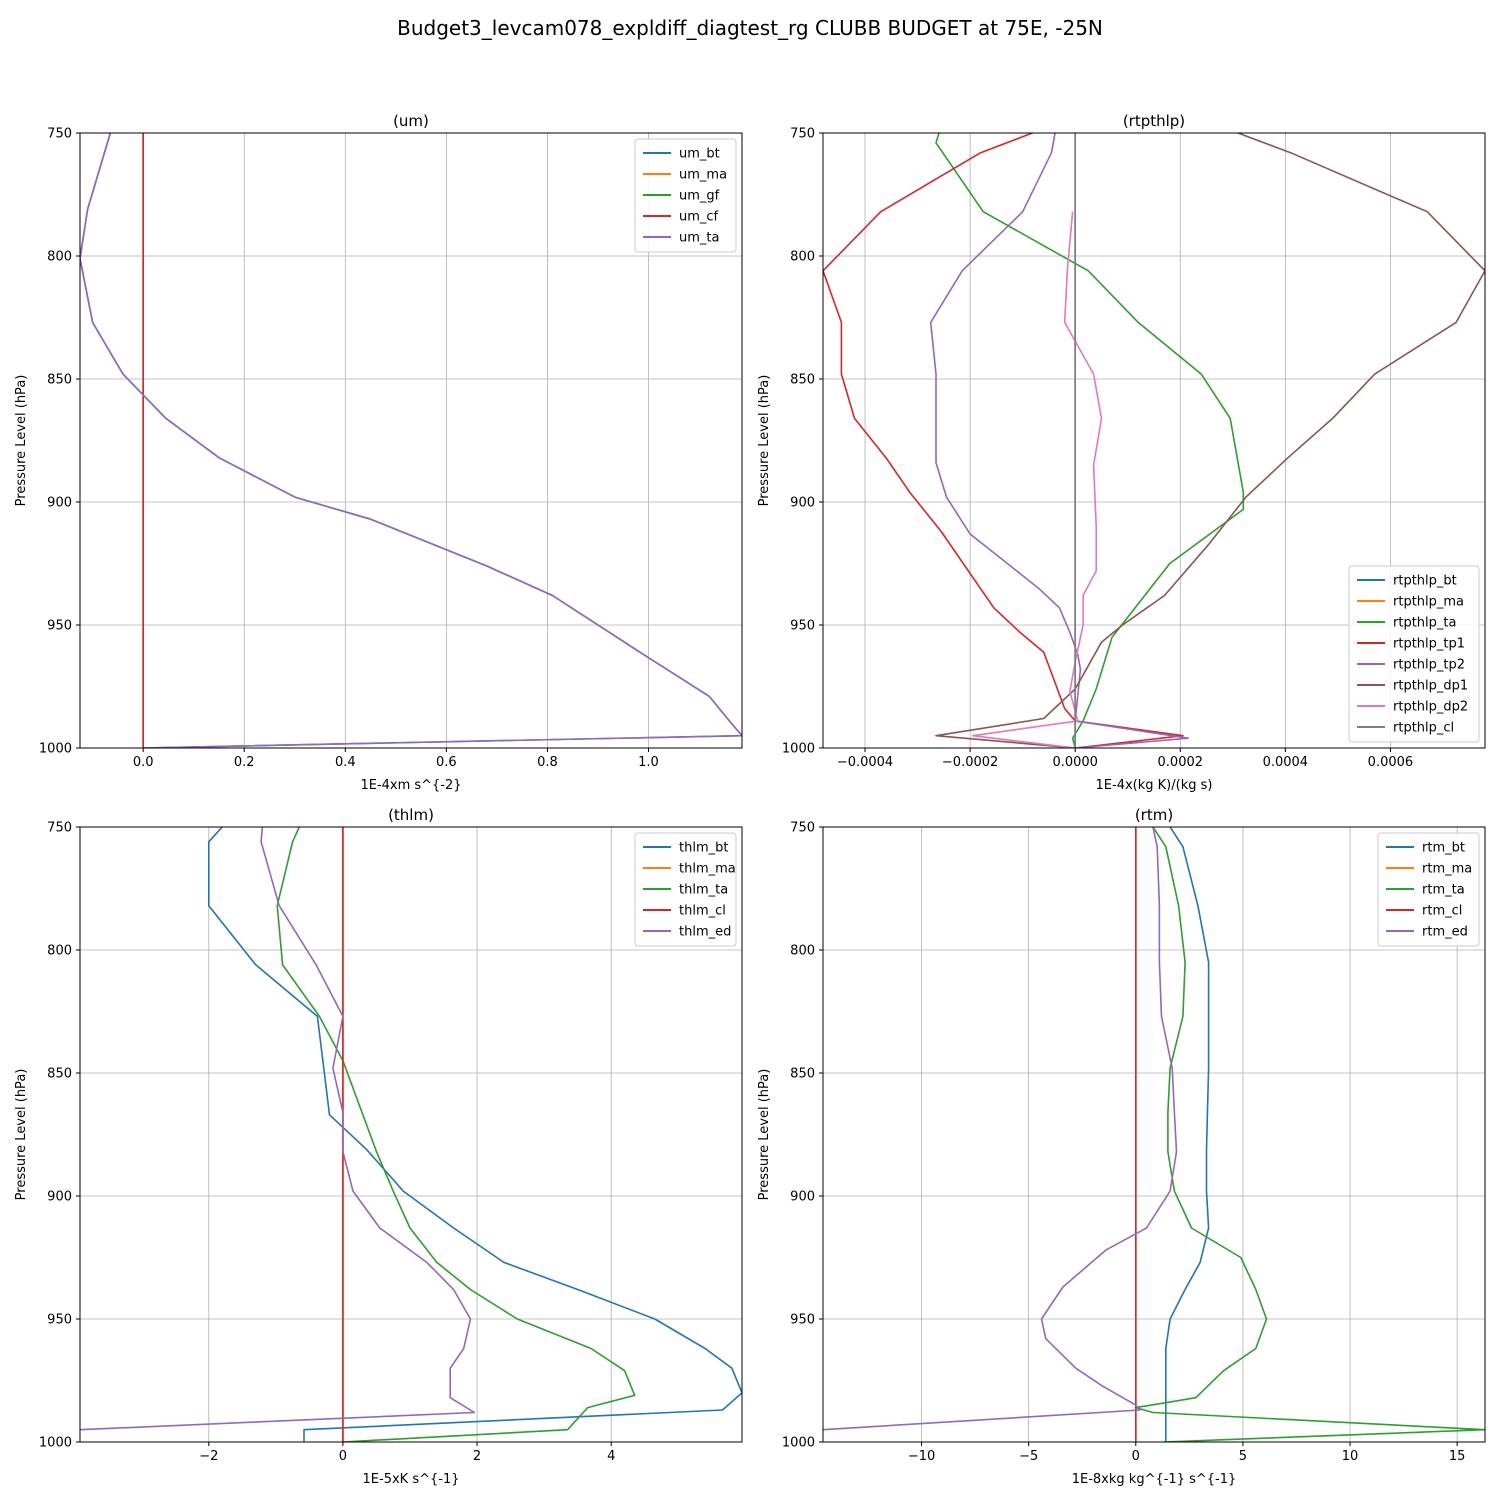 The image size is (1500, 1500). Describe the element at coordinates (1429, 644) in the screenshot. I see `legend-label: rtpthlp_tp1` at that location.